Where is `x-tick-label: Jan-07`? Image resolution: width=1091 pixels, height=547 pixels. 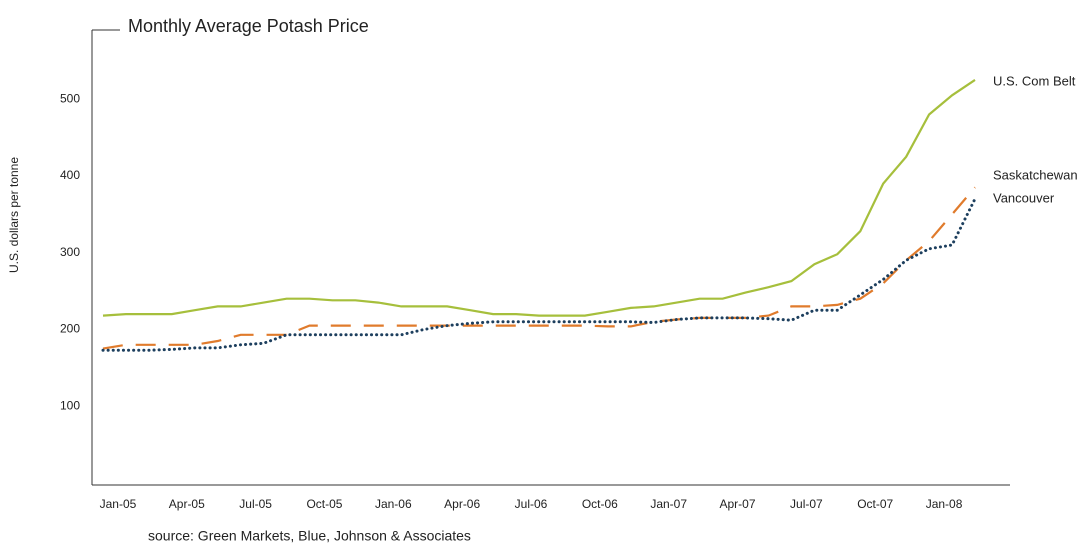
x-tick-label: Jan-07 is located at coordinates (668, 504).